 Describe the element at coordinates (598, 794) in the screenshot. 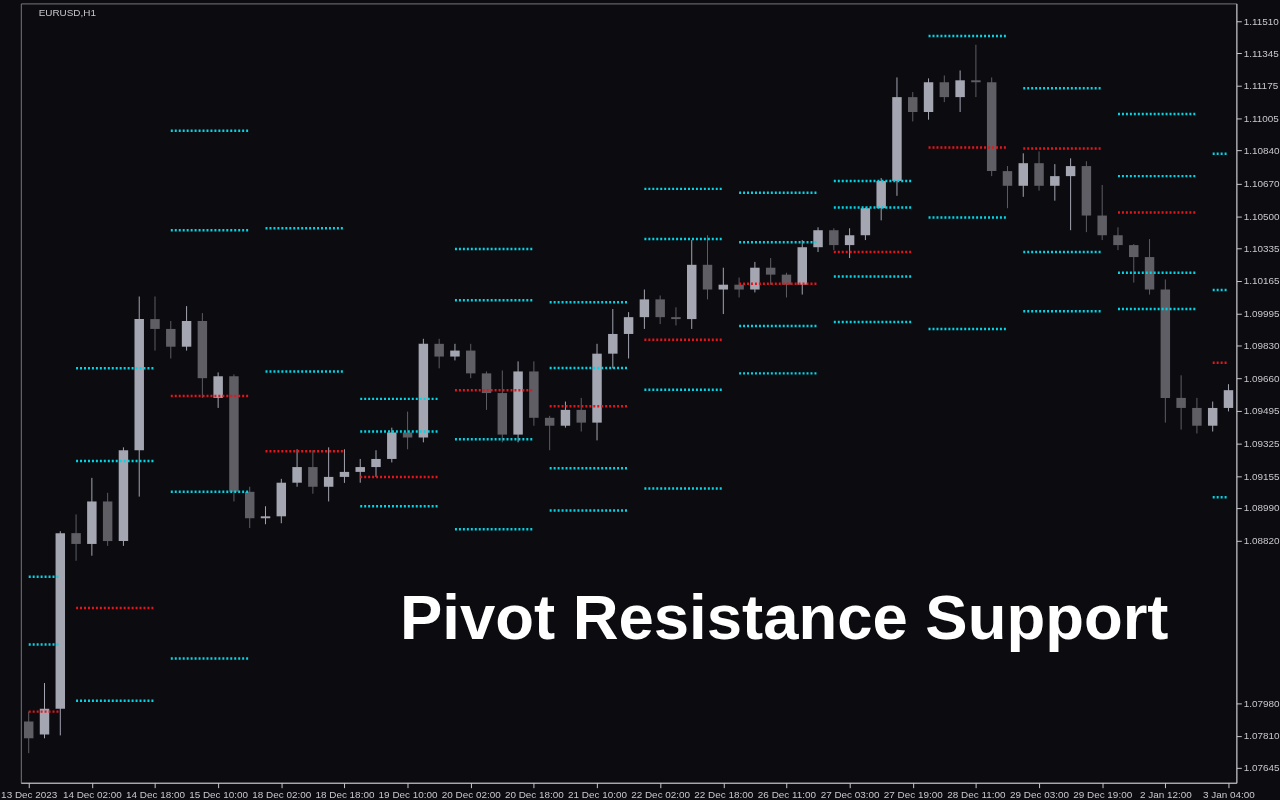

I see `x-tick-label: 21 Dec 10:00` at that location.